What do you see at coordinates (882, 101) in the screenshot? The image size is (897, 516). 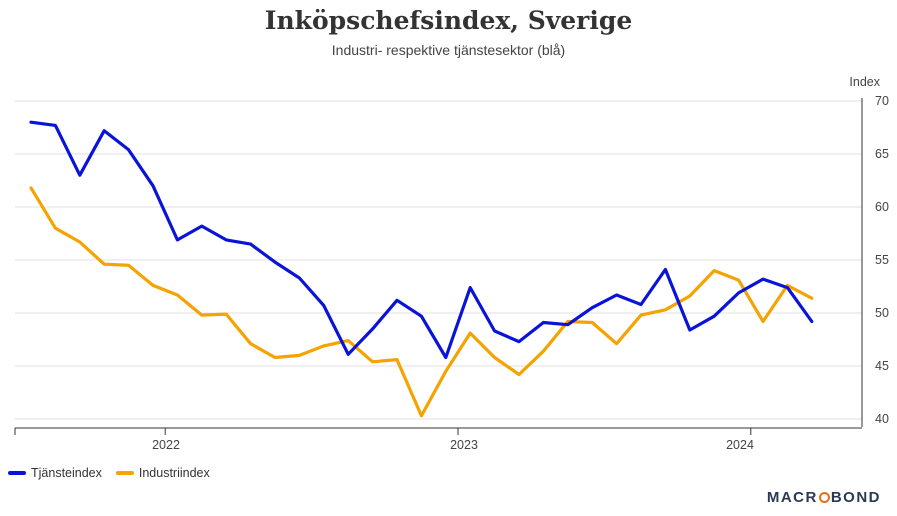 I see `y-tick-label-70: 70` at bounding box center [882, 101].